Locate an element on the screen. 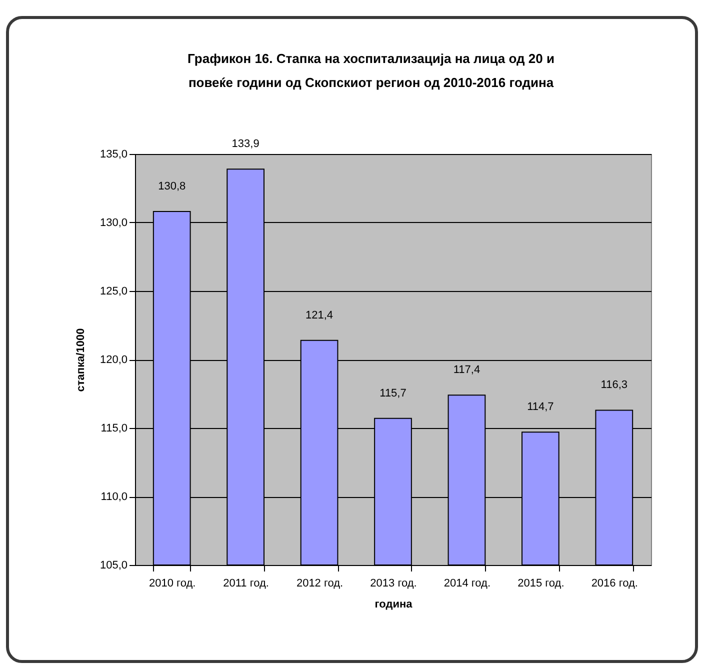 This screenshot has height=671, width=707. data-label: 114,7 is located at coordinates (540, 407).